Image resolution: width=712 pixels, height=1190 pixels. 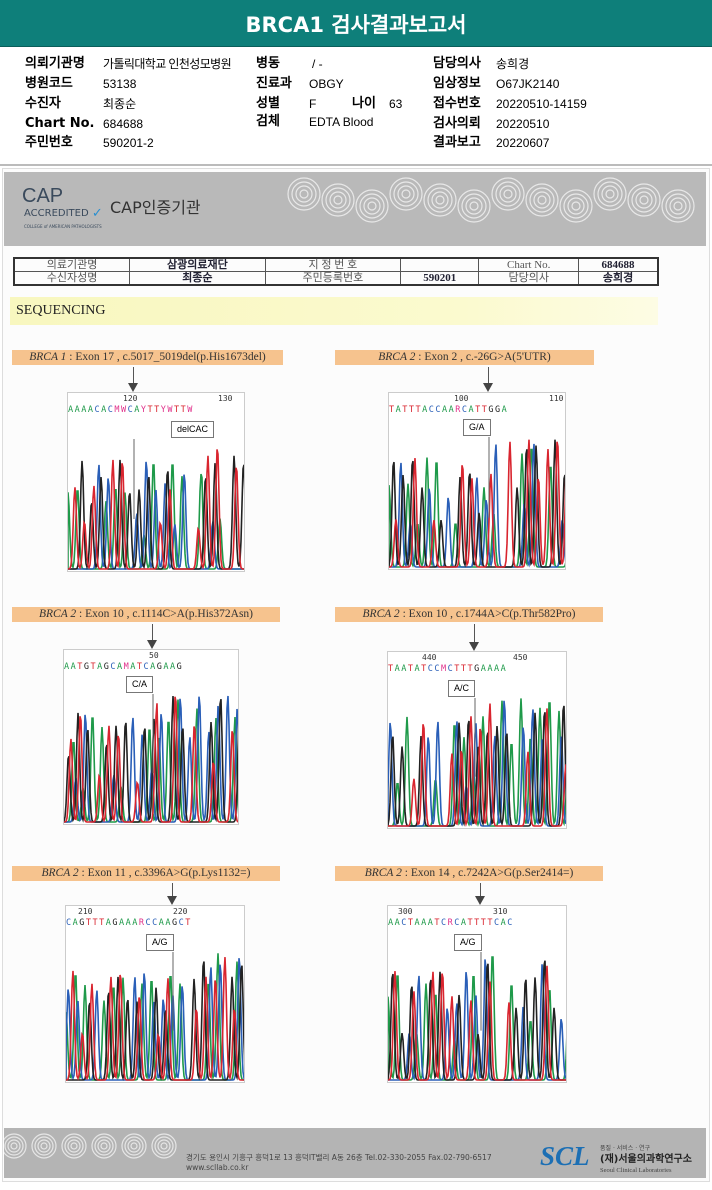 I want to click on variant-label: BRCA 2 : Exon 2 , c.-26G>A(5'UTR), so click(x=464, y=357).